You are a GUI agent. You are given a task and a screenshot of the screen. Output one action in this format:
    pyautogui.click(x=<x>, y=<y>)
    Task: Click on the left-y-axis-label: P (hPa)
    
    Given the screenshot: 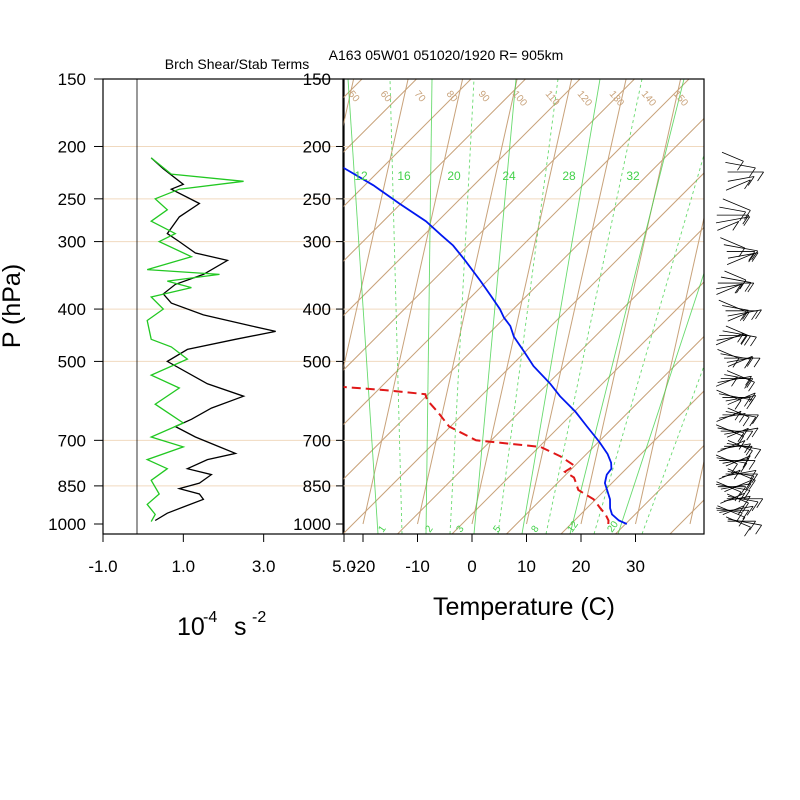 What is the action you would take?
    pyautogui.click(x=13, y=306)
    